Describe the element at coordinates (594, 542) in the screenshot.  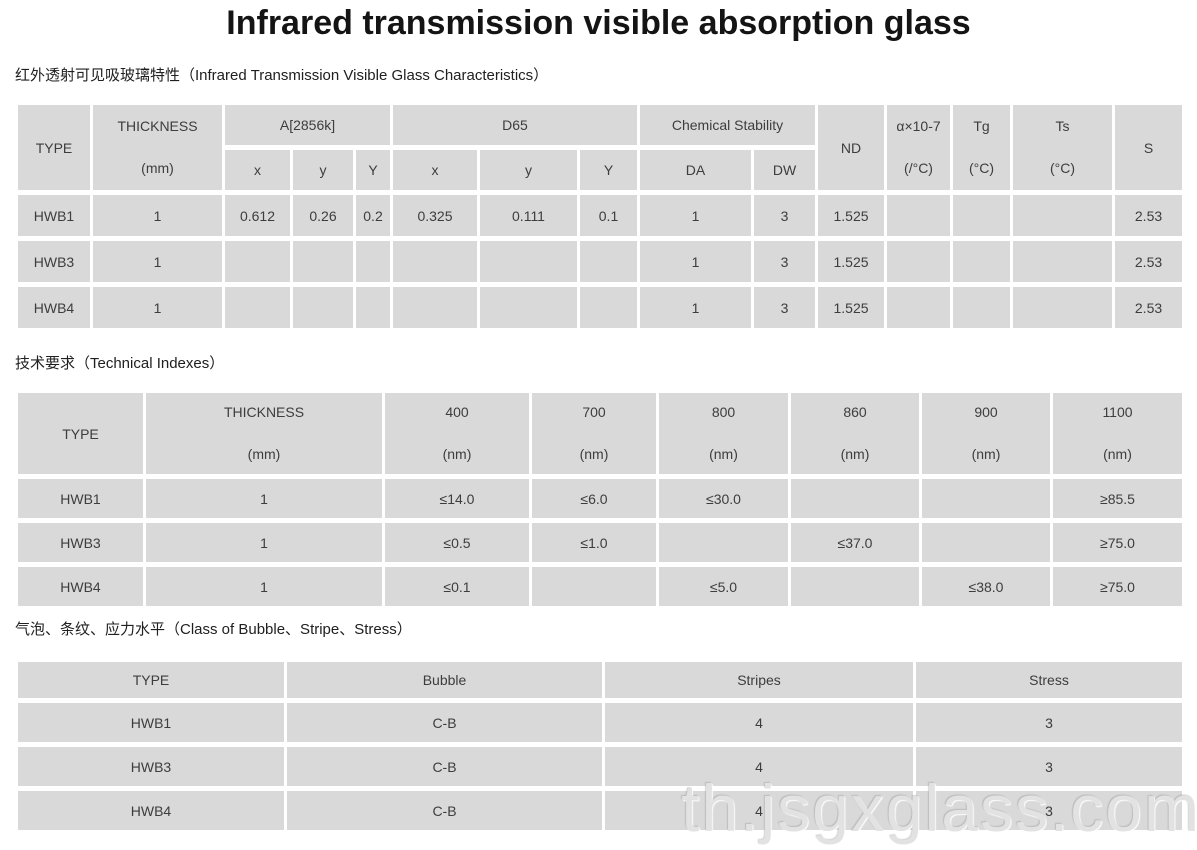
I see `cell-700nm: ≤1.0` at that location.